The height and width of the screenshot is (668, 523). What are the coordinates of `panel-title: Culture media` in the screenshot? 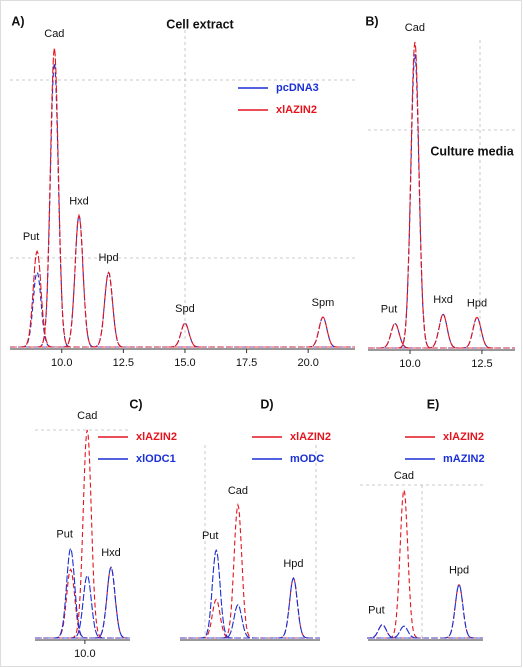 It's located at (472, 151).